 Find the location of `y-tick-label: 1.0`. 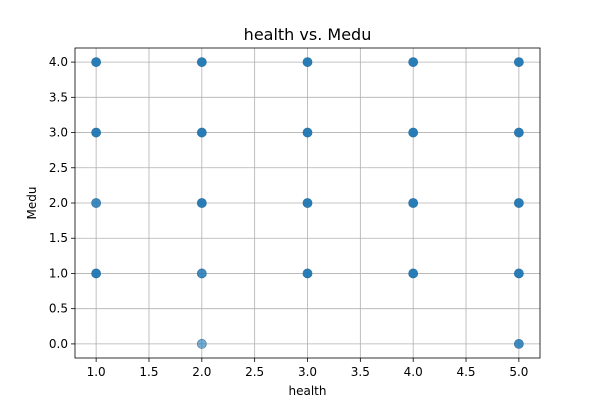

y-tick-label: 1.0 is located at coordinates (58, 273).